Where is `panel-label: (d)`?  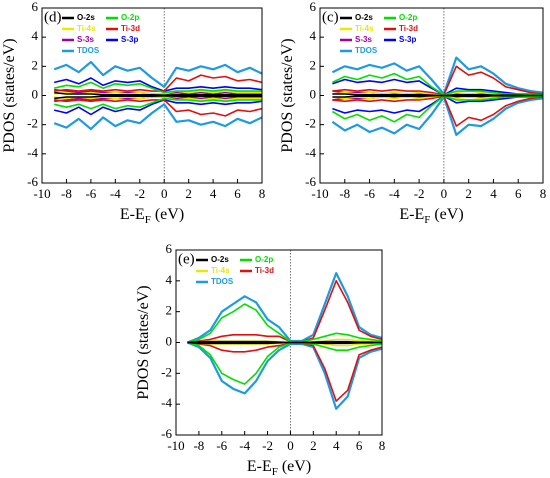 panel-label: (d) is located at coordinates (53, 17).